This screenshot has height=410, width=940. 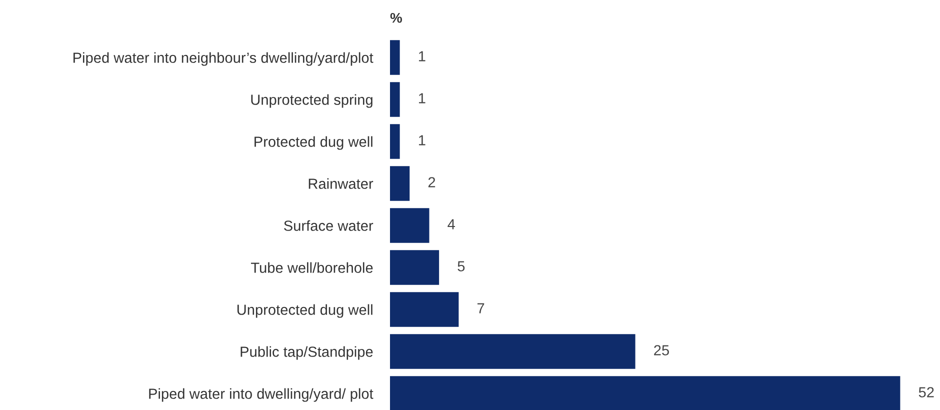 I want to click on y-tick-label: Unprotected spring, so click(x=311, y=101).